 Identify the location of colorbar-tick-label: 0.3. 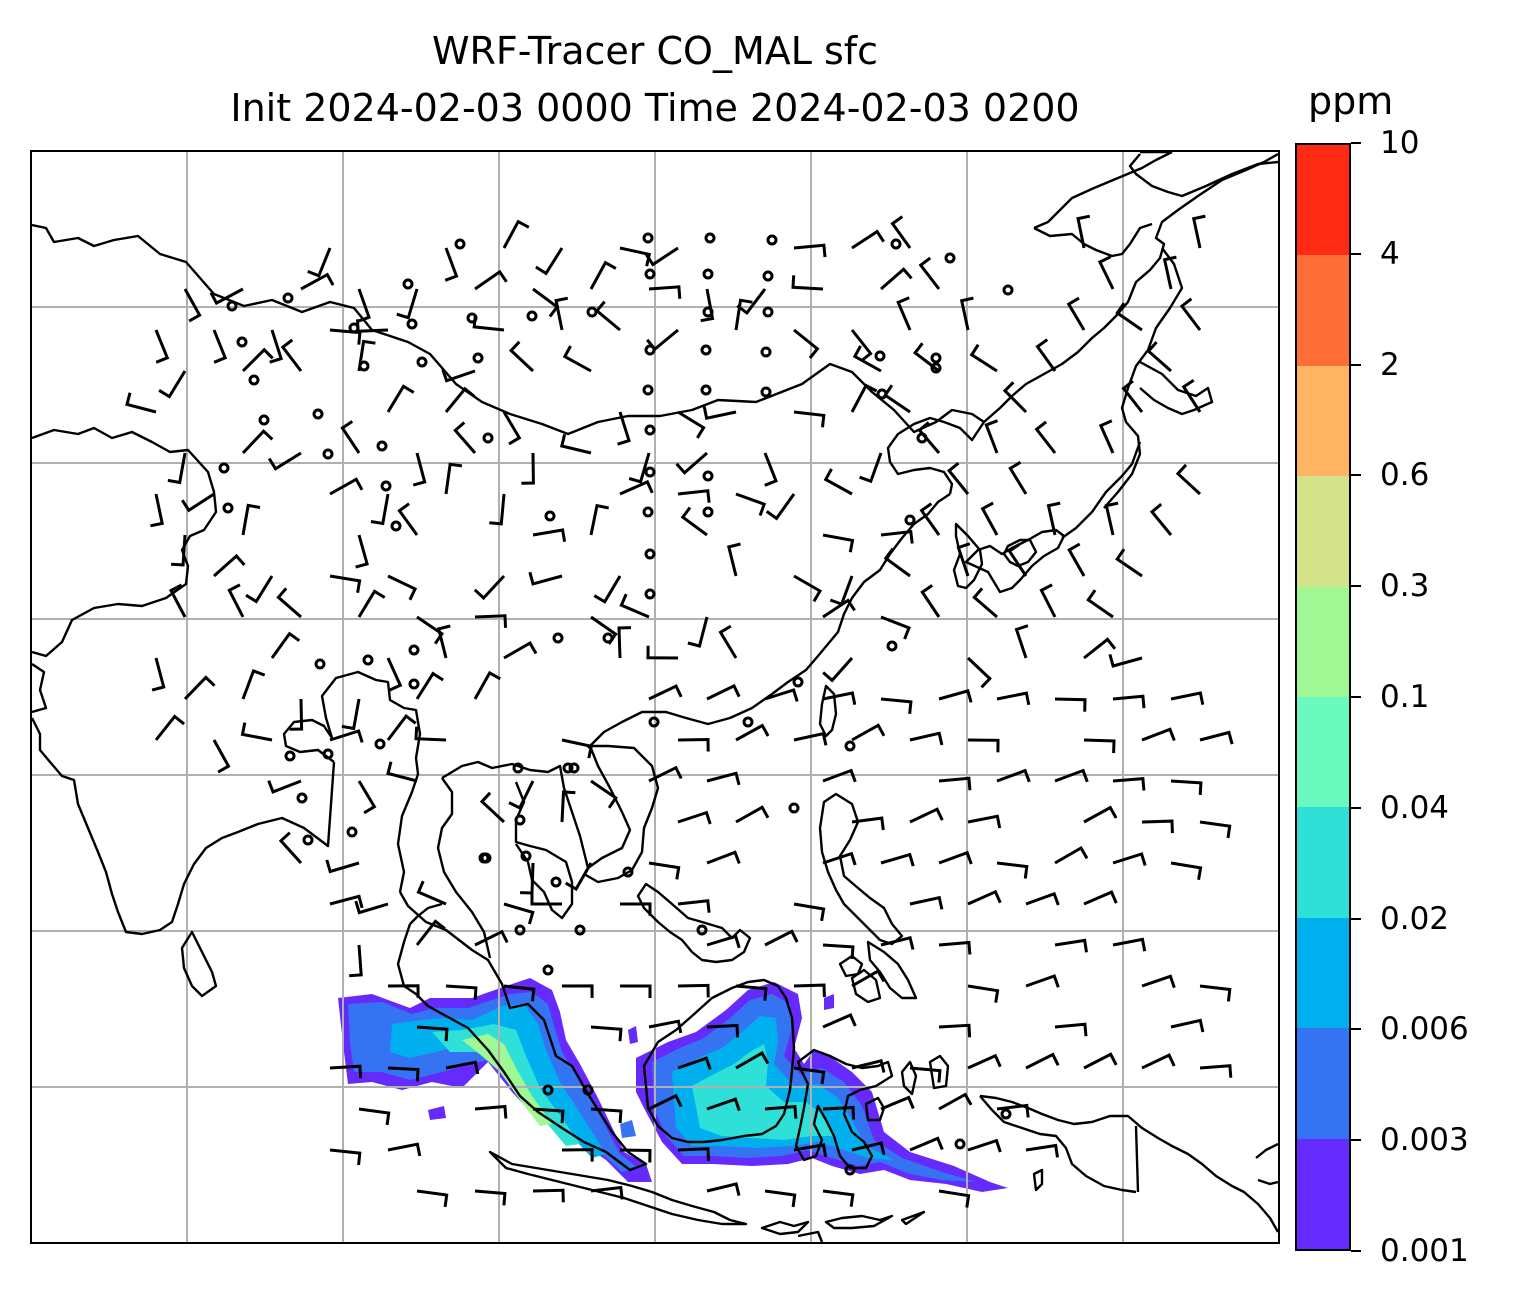
(1405, 586).